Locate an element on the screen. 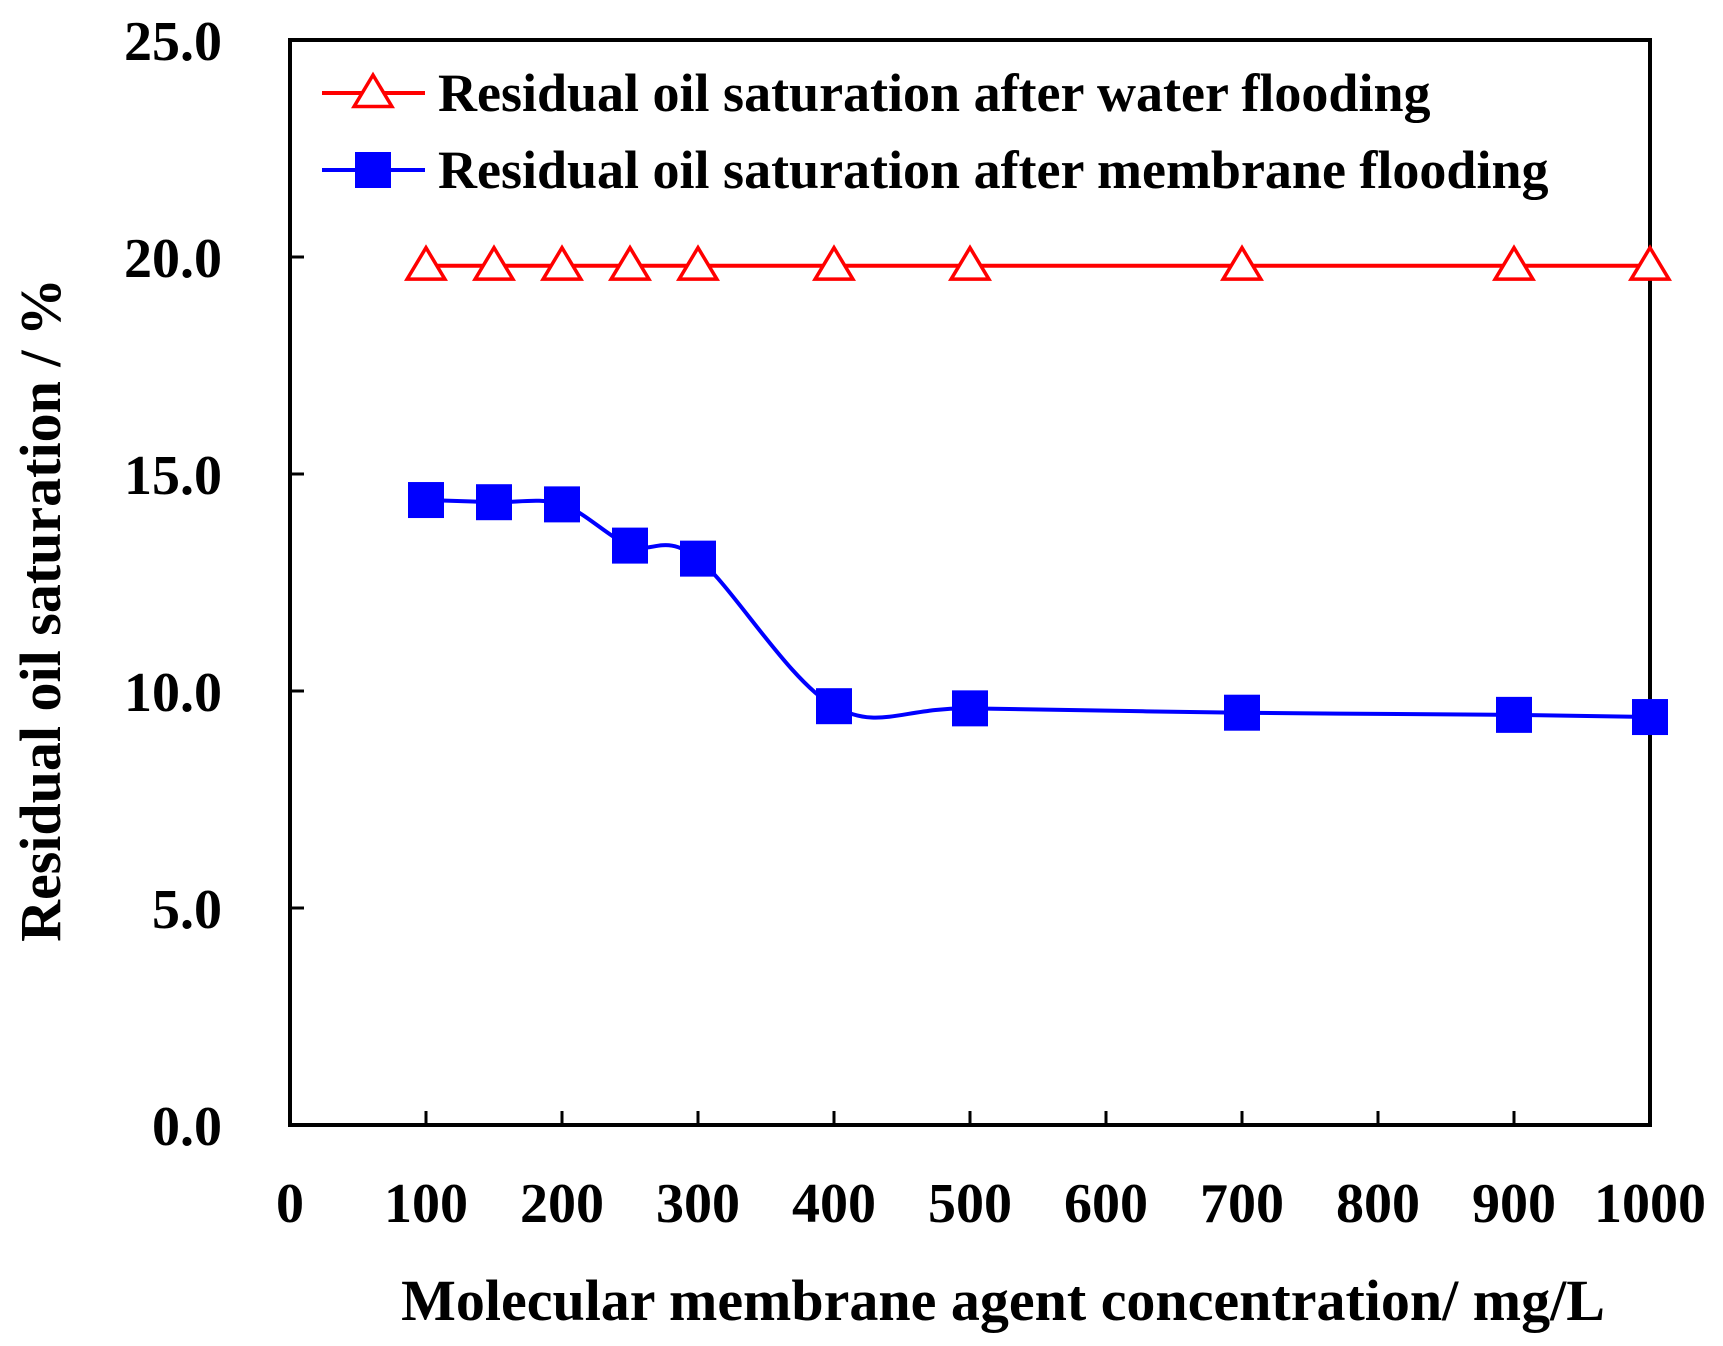  x-tick-label: 600 is located at coordinates (1106, 1204).